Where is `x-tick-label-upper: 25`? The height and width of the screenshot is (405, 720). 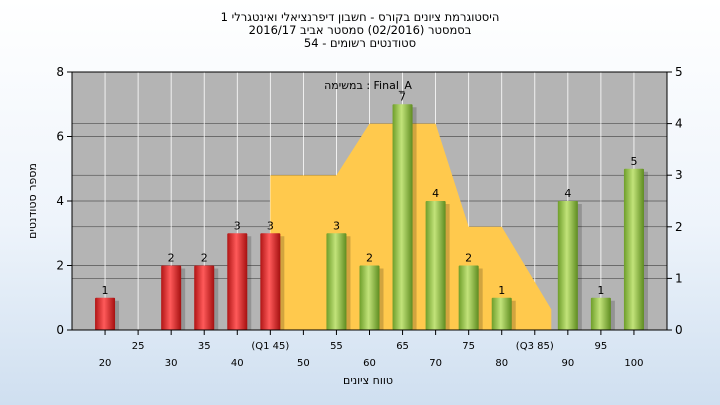 x-tick-label-upper: 25 is located at coordinates (138, 346).